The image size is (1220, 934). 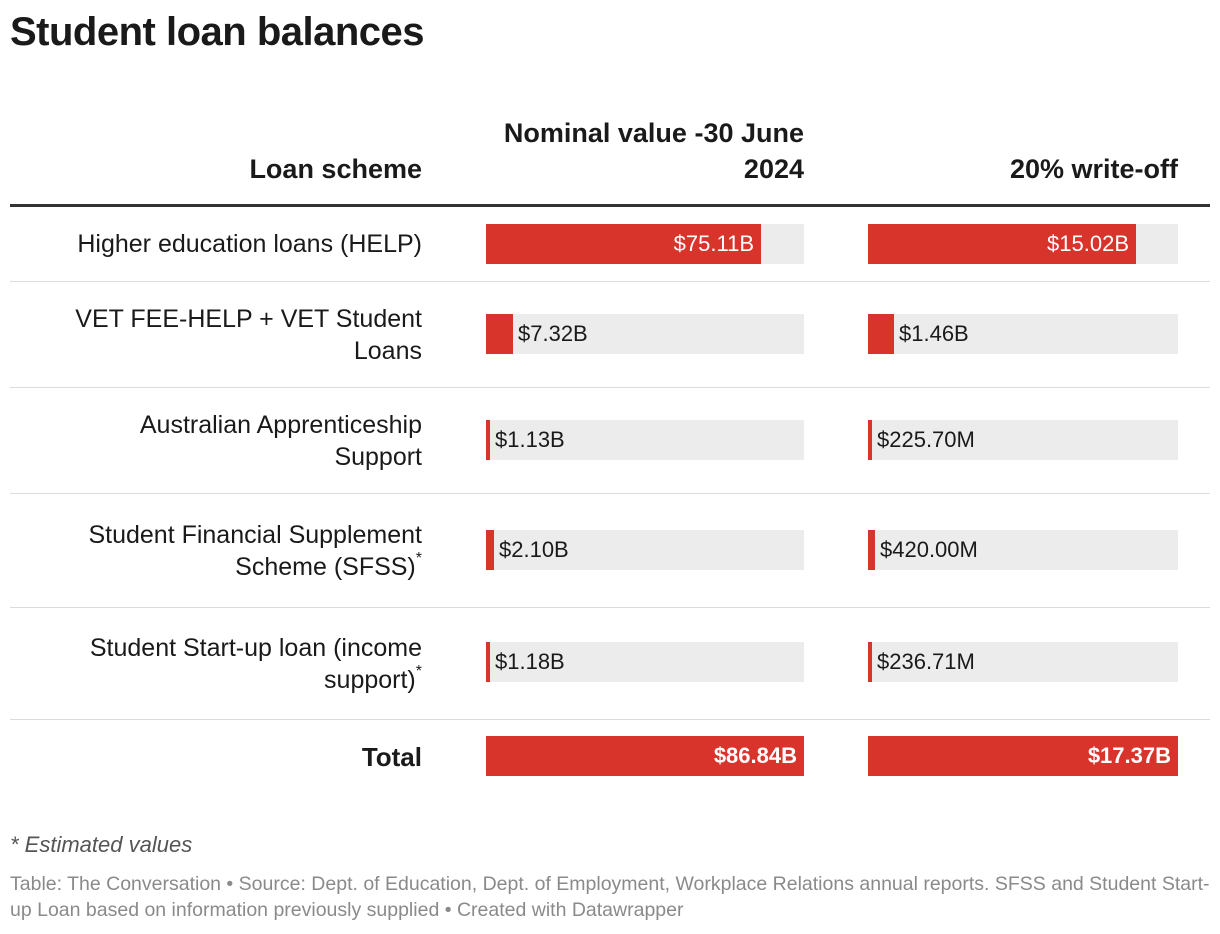 What do you see at coordinates (280, 440) in the screenshot?
I see `loan-scheme-name: Australian Apprenticeship Support` at bounding box center [280, 440].